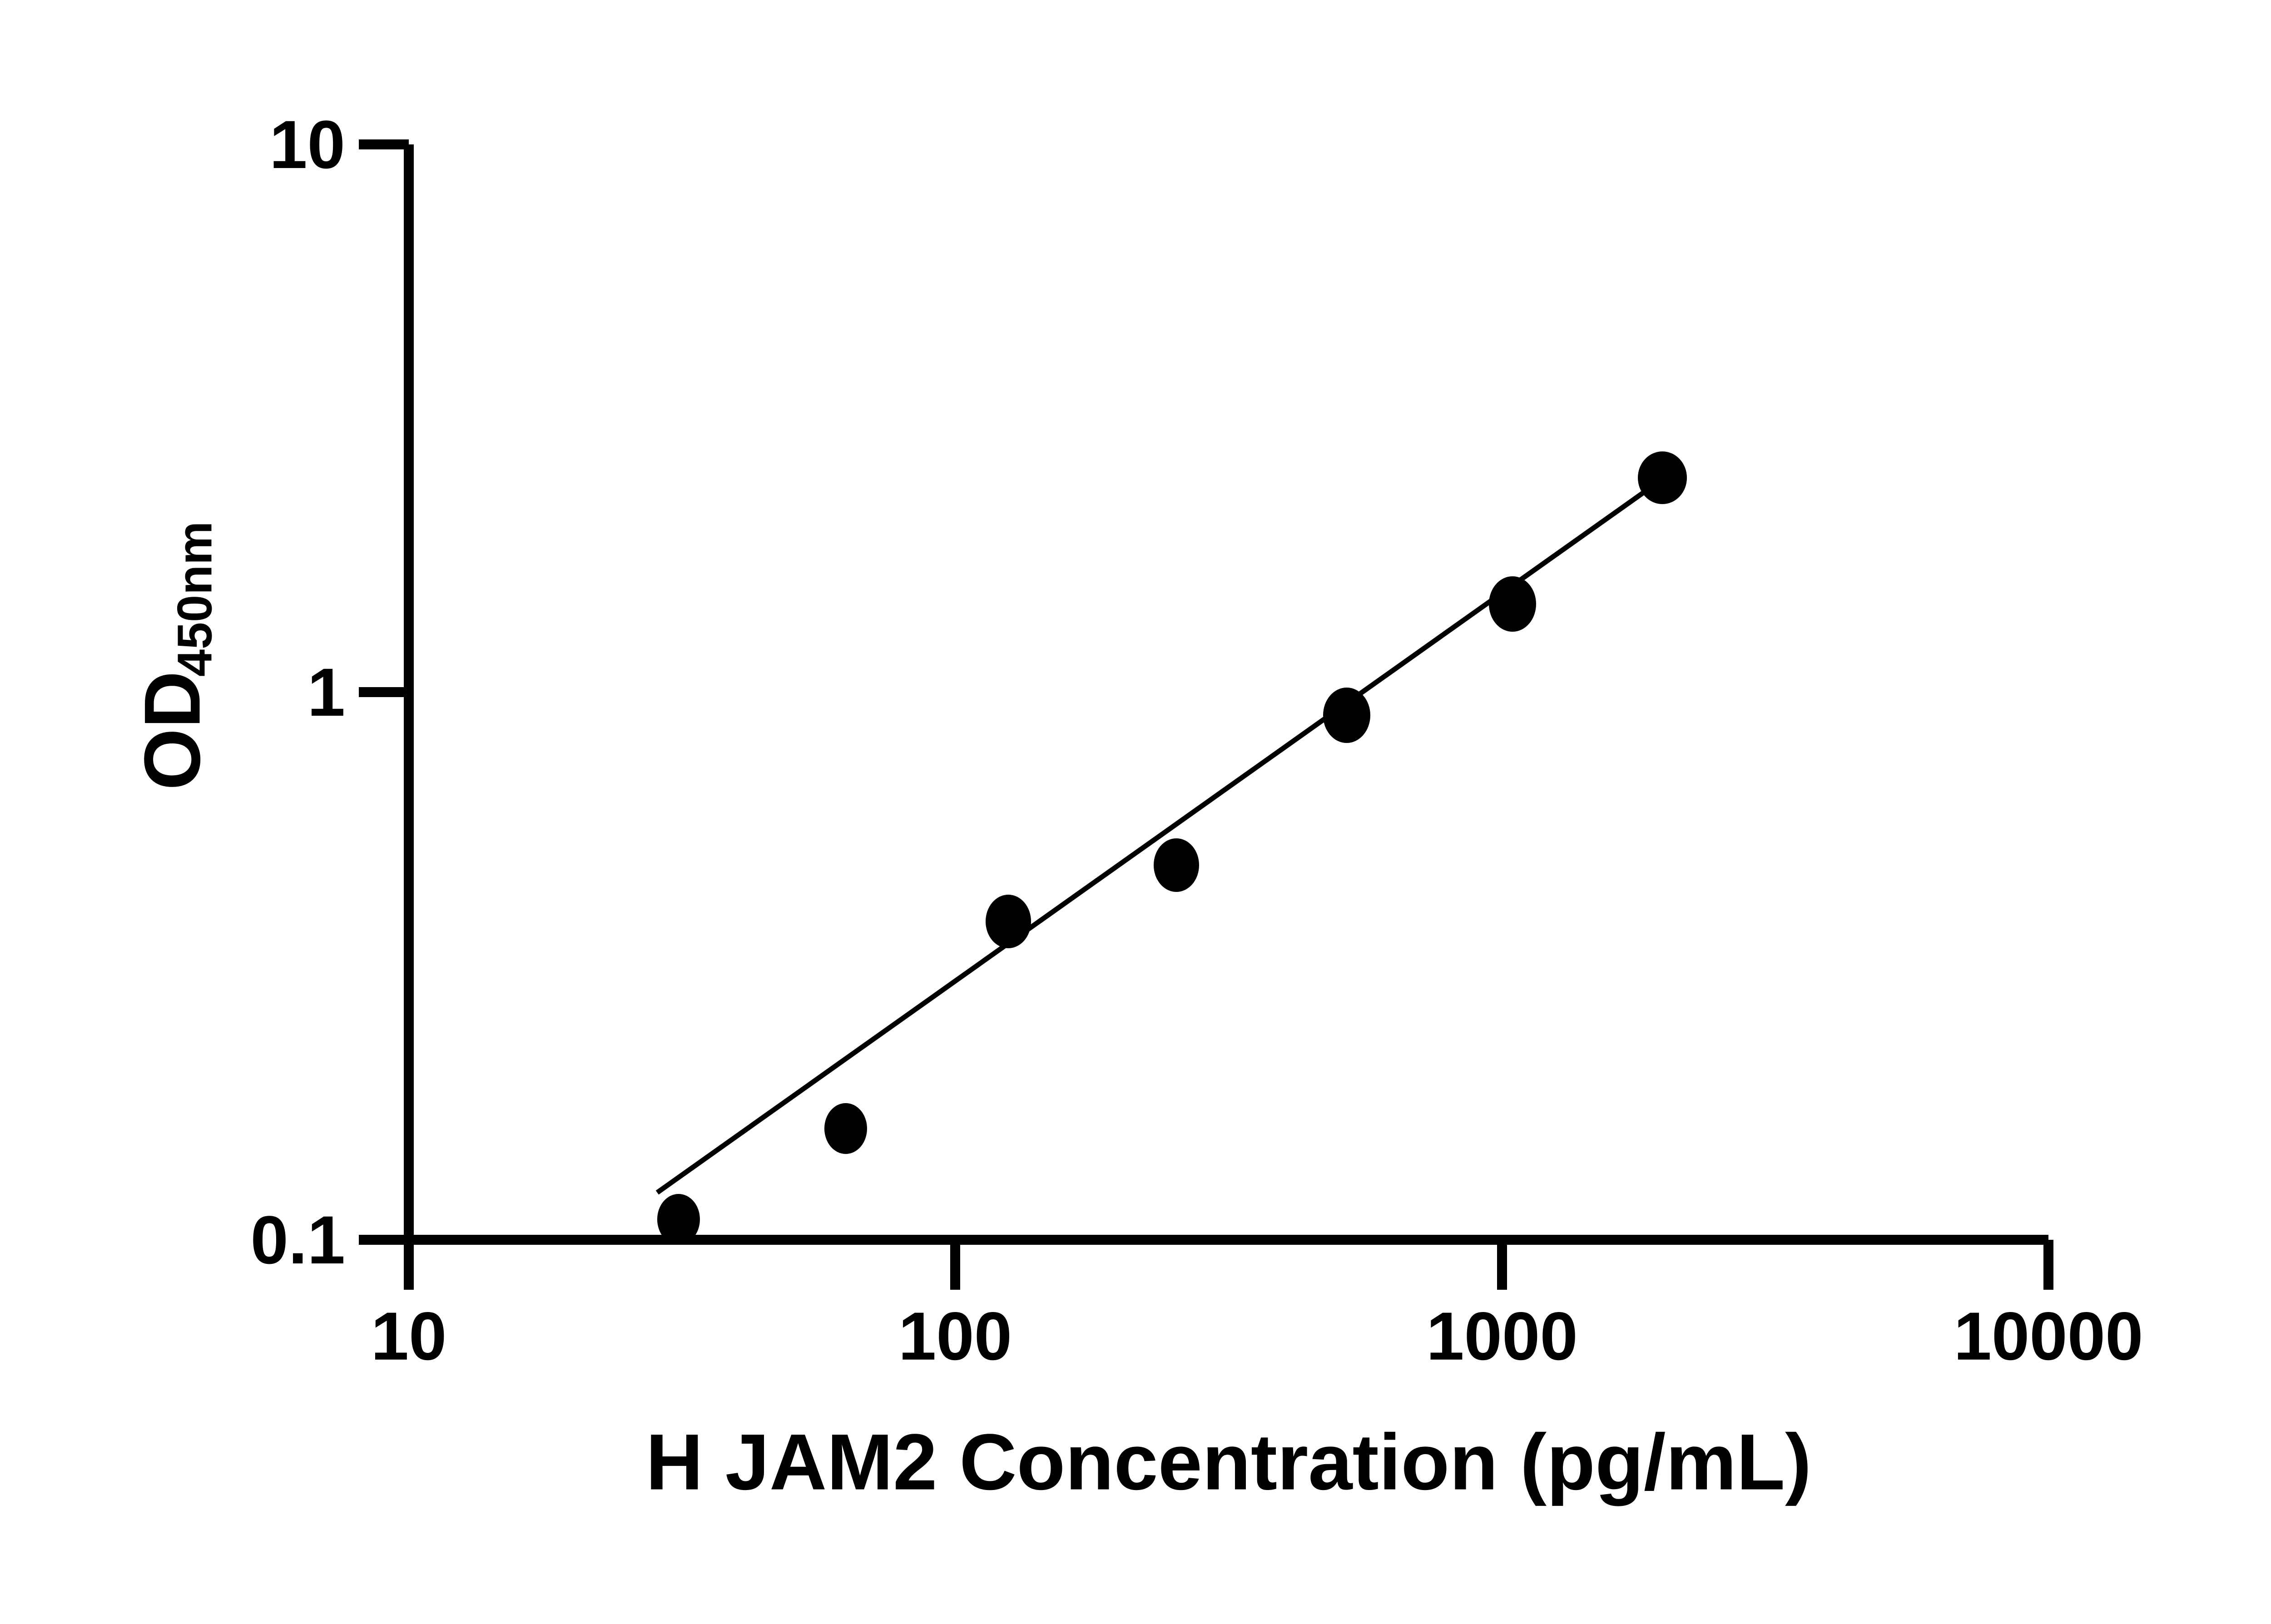 The height and width of the screenshot is (1624, 2271). I want to click on x-tick-label-10000: 10000, so click(2048, 1336).